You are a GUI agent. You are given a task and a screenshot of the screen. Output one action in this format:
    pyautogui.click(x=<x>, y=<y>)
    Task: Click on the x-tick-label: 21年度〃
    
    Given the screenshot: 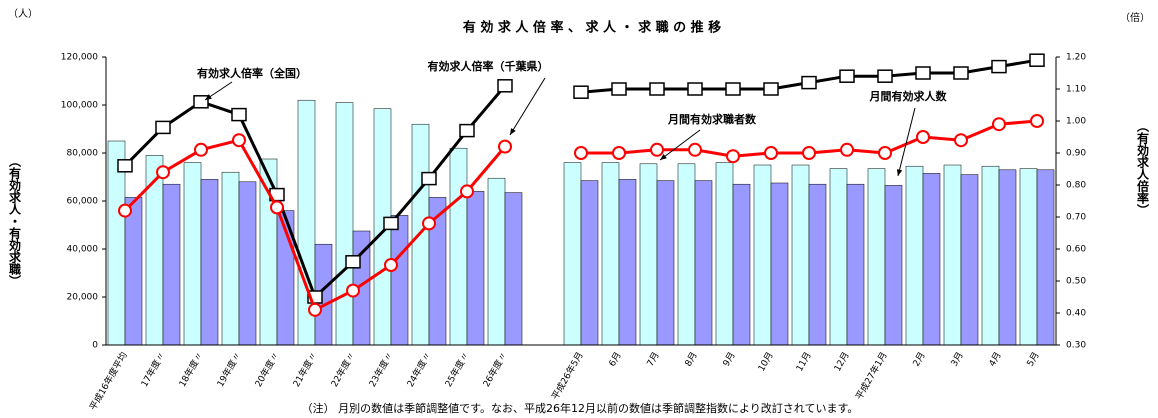 What is the action you would take?
    pyautogui.click(x=305, y=369)
    